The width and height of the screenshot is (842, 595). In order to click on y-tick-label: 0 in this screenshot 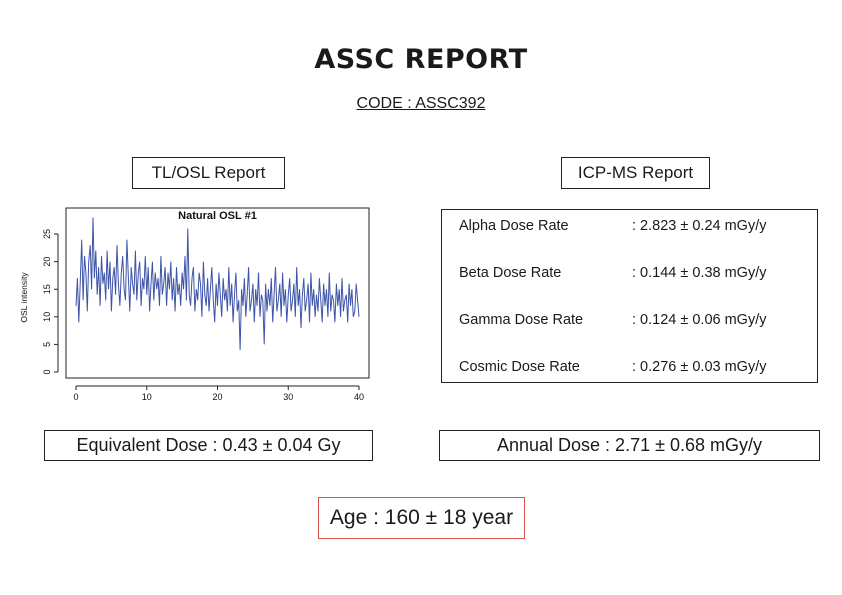, I will do `click(47, 371)`.